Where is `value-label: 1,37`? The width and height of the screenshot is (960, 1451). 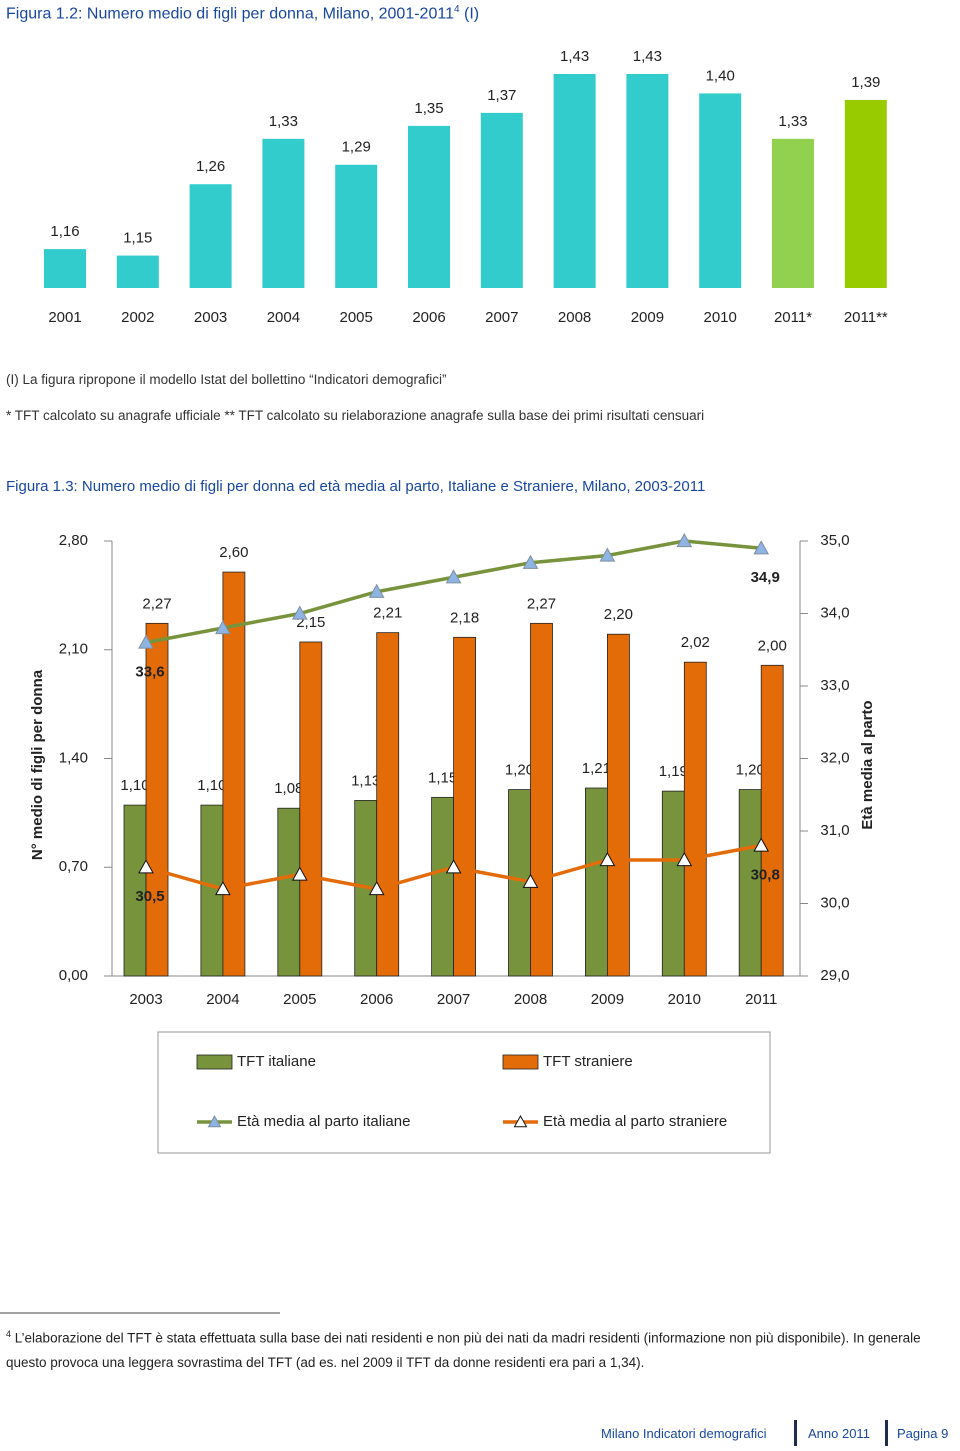
value-label: 1,37 is located at coordinates (501, 95).